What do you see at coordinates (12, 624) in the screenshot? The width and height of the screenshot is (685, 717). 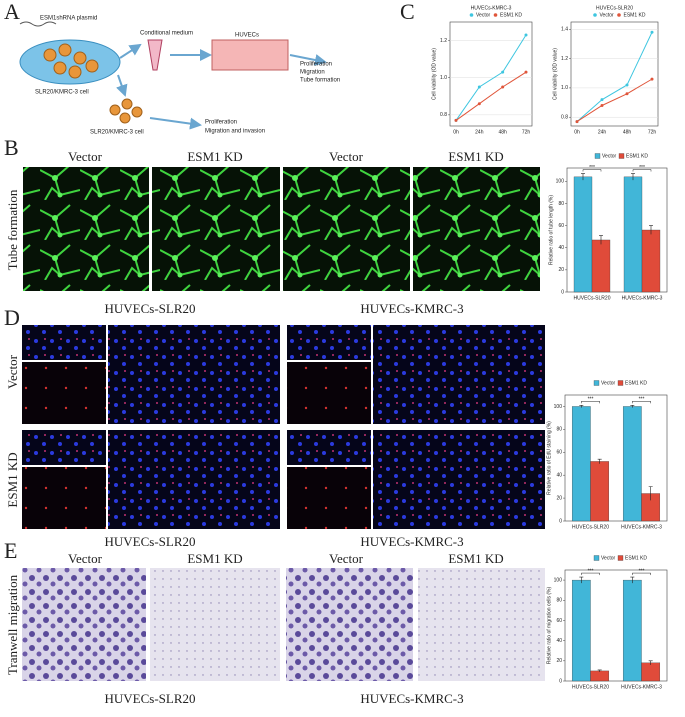 I see `row-label: Tranwell migration` at bounding box center [12, 624].